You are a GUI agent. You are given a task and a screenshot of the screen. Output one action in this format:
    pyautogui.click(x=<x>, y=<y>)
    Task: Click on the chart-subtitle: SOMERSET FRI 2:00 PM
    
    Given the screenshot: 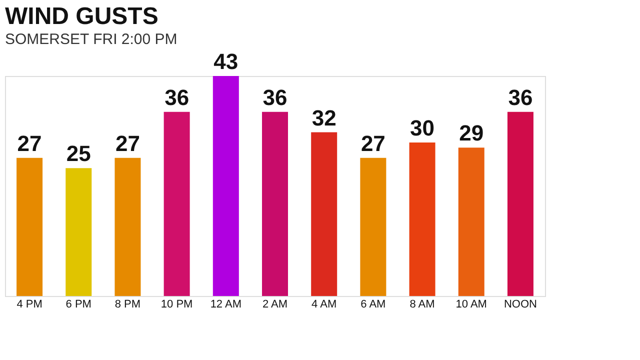 What is the action you would take?
    pyautogui.click(x=91, y=39)
    